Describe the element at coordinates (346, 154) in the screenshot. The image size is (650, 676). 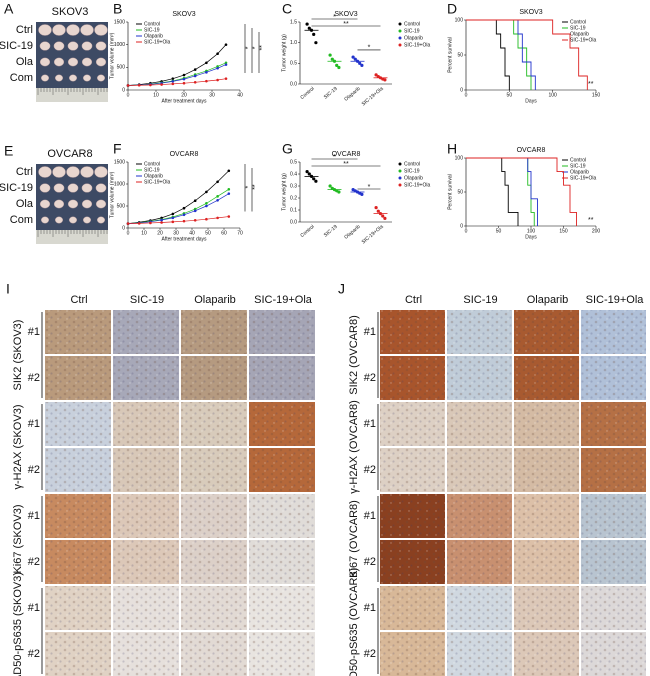
I see `chart-title: OVCAR8` at that location.